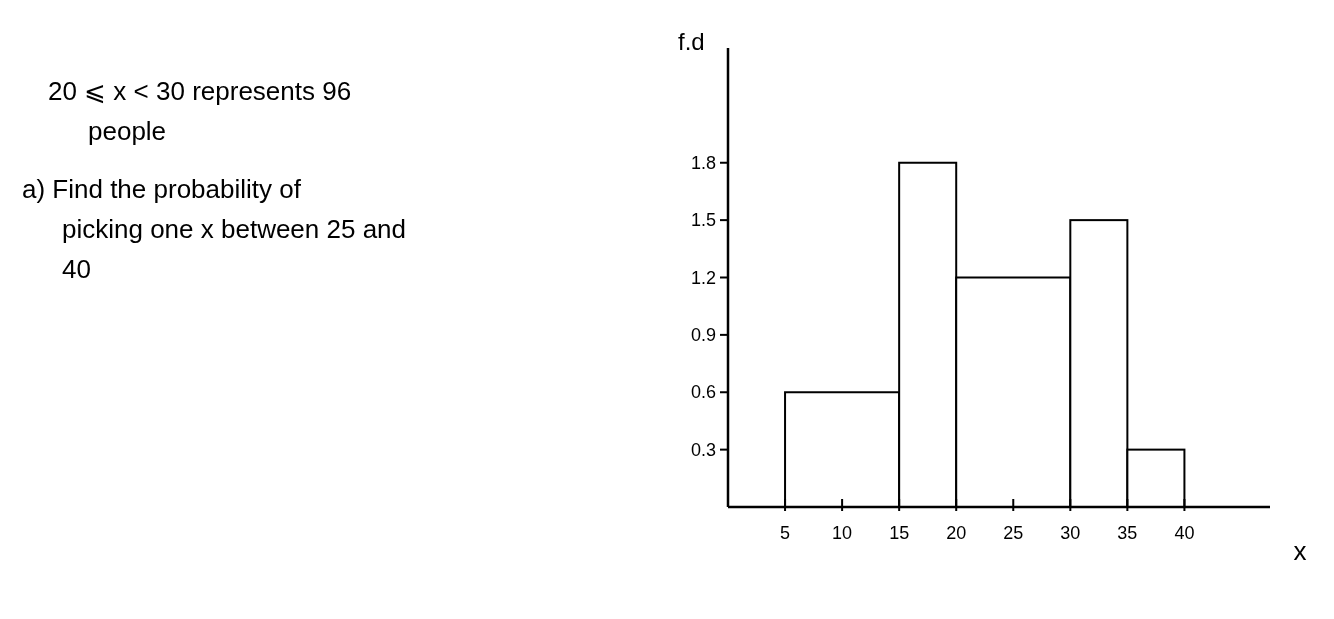 This screenshot has width=1334, height=619. I want to click on x-tick-label: 5, so click(785, 533).